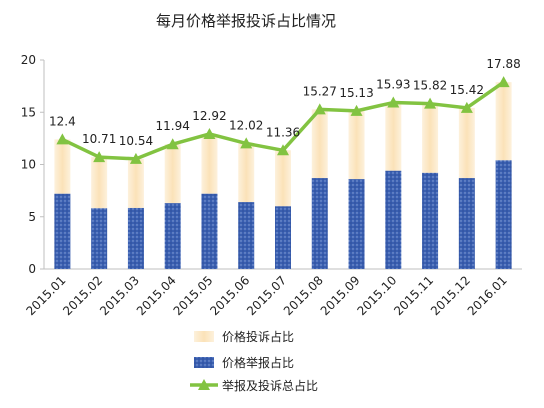 The height and width of the screenshot is (408, 544). Describe the element at coordinates (487, 295) in the screenshot. I see `x-tick-label: 2016.01` at that location.